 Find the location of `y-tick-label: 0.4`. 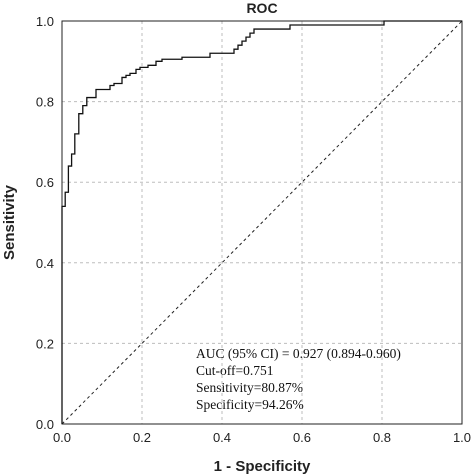

y-tick-label: 0.4 is located at coordinates (45, 263).